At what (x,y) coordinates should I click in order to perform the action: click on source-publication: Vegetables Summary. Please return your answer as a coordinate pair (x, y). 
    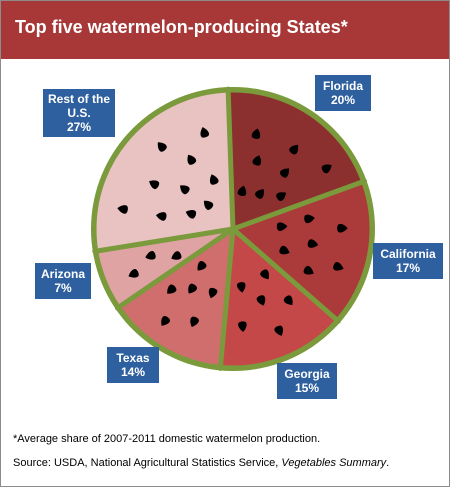
    Looking at the image, I should click on (334, 463).